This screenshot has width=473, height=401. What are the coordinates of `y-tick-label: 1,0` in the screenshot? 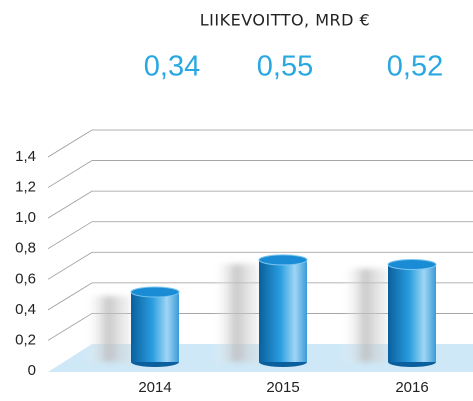 It's located at (25, 217).